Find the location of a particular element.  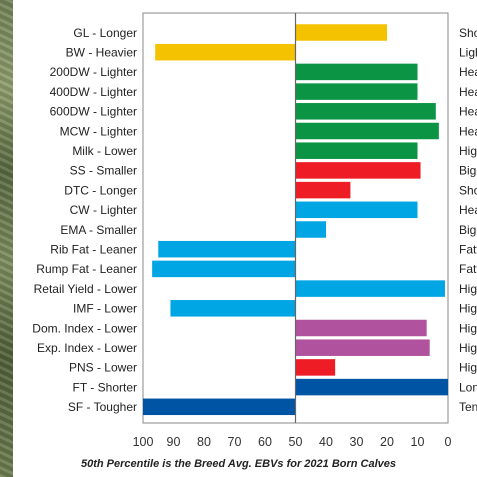

category-label: Milk - Lower is located at coordinates (104, 151).